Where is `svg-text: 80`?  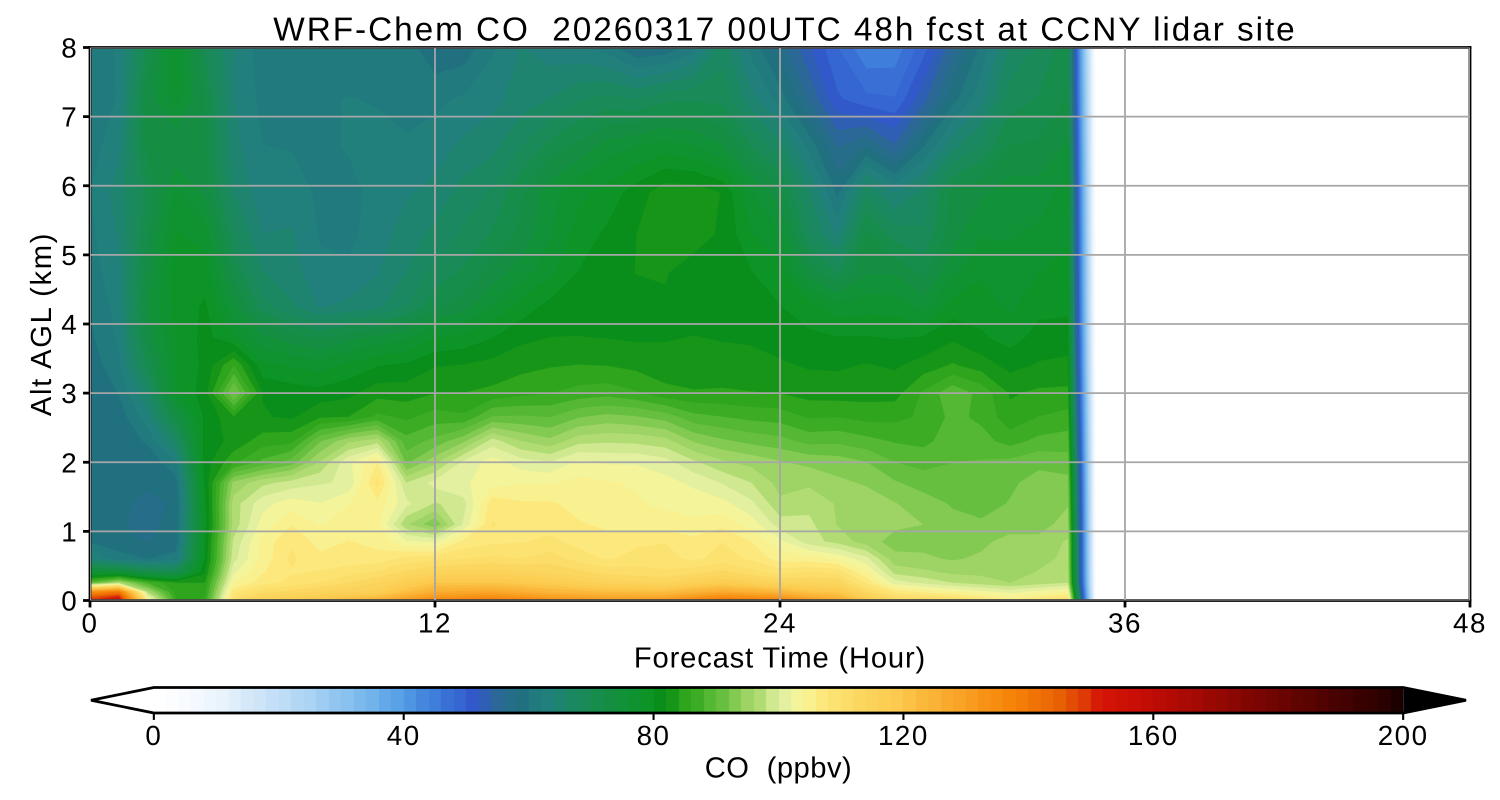
svg-text: 80 is located at coordinates (654, 736).